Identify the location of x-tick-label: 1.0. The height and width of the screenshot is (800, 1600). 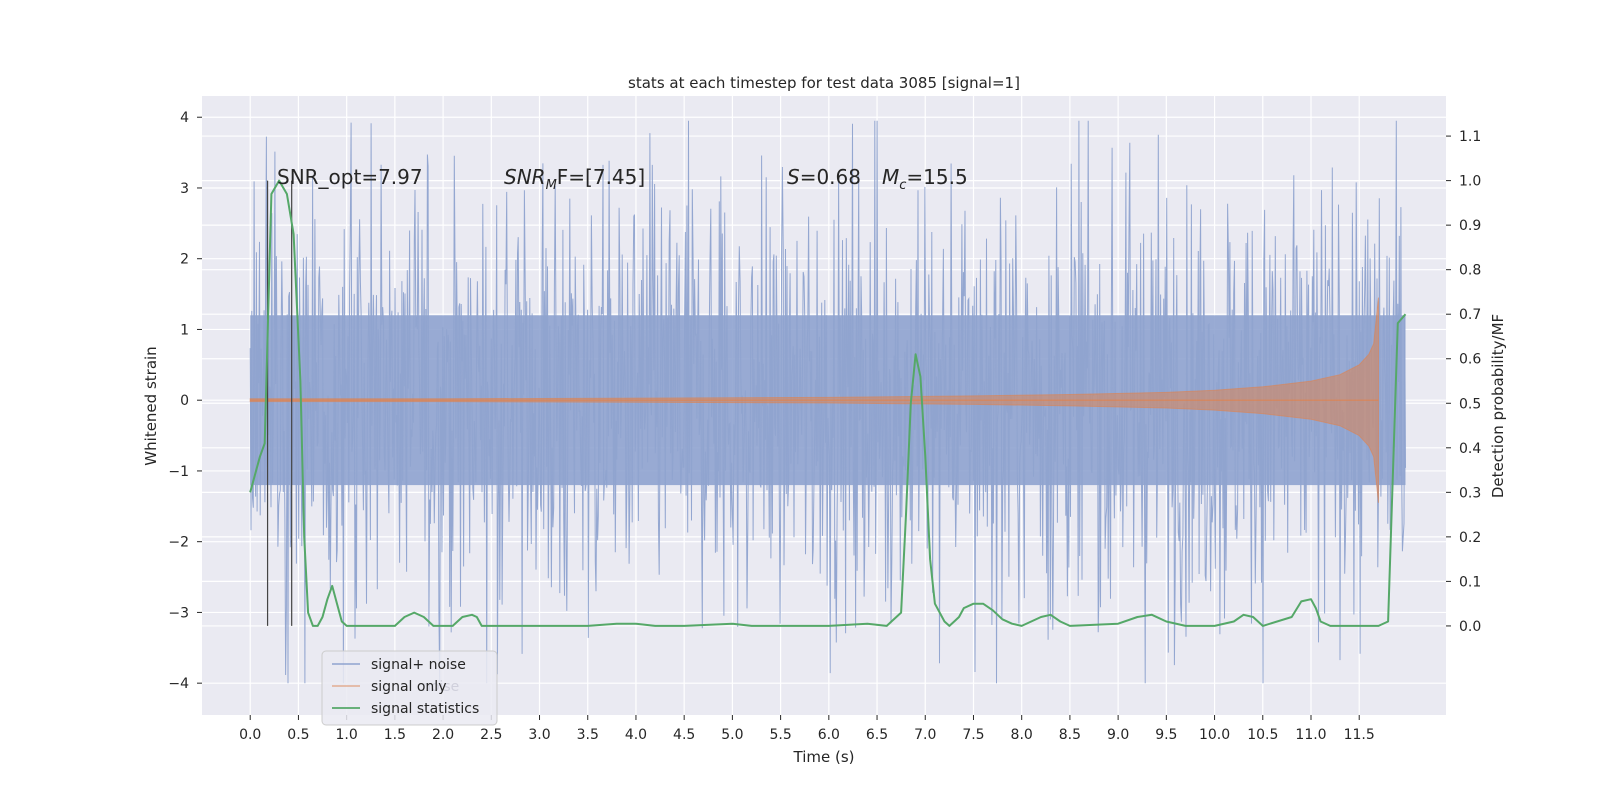
(347, 735).